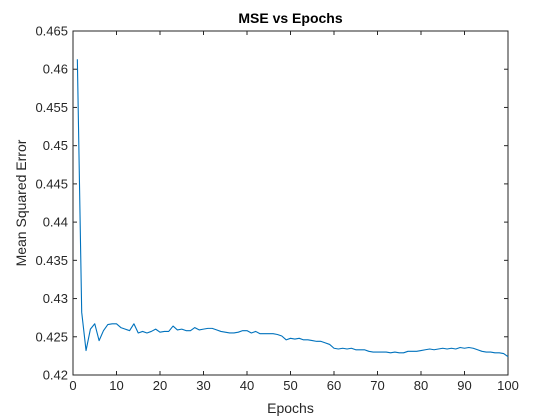 Image resolution: width=560 pixels, height=420 pixels. I want to click on y-tick-label: 0.445, so click(51, 183).